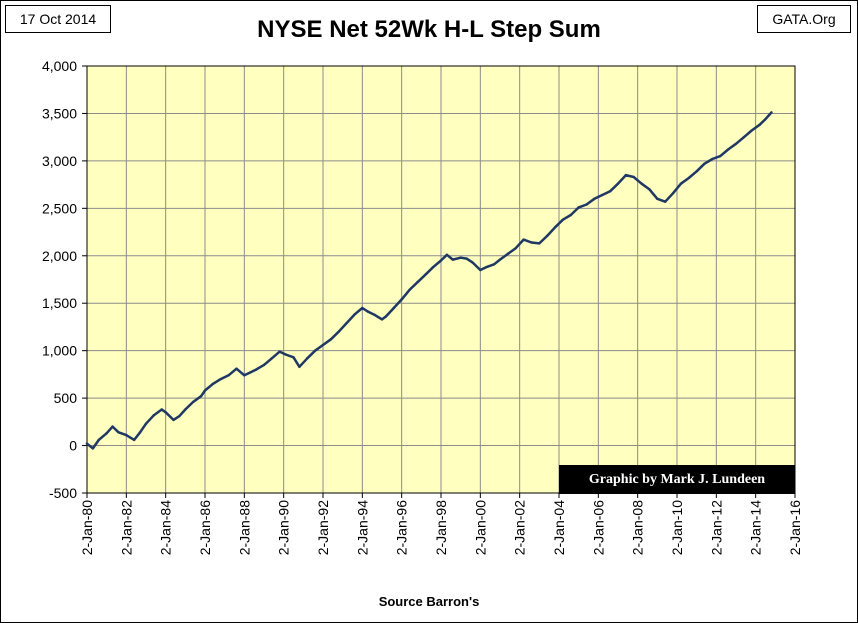  Describe the element at coordinates (205, 527) in the screenshot. I see `x-tick-label: 2-Jan-86` at that location.